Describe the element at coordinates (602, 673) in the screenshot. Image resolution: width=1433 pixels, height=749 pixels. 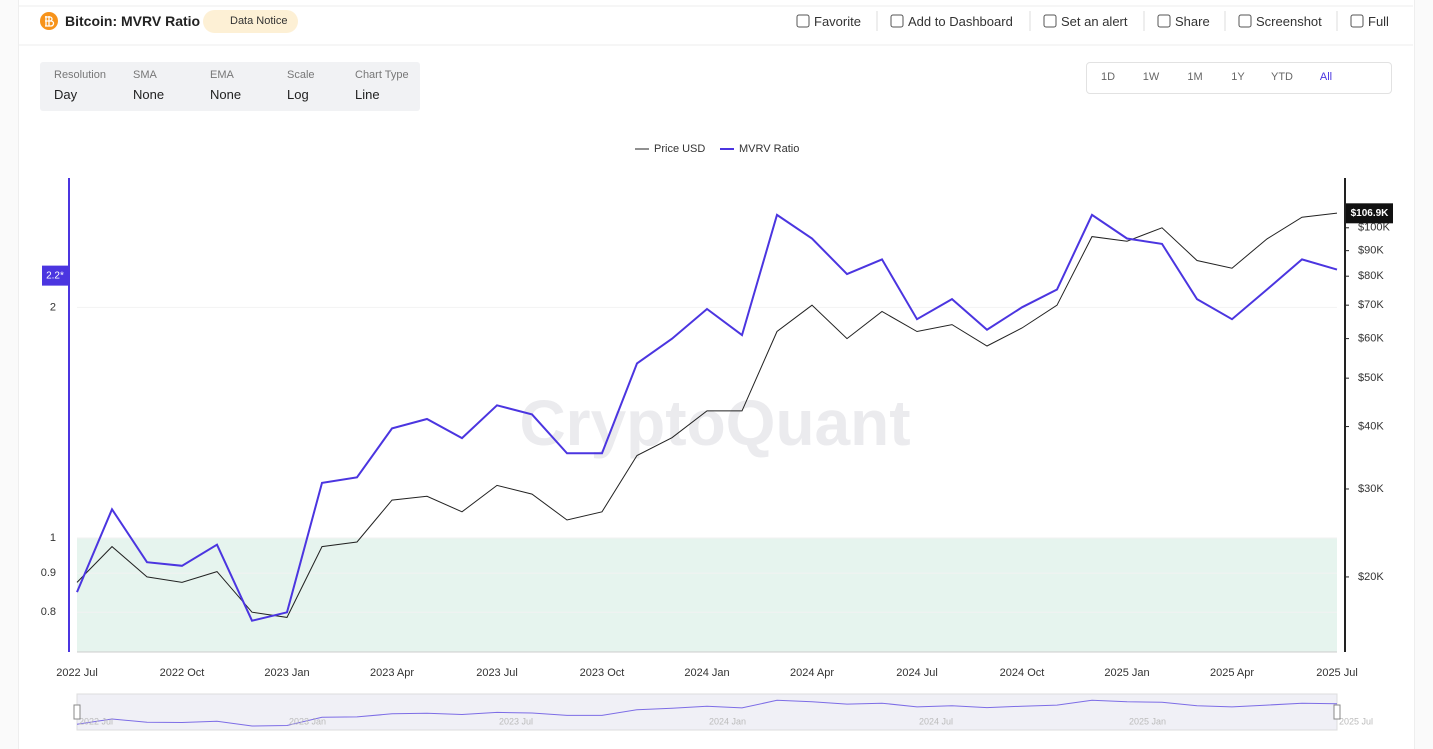
I see `x-tick-label: 2023 Oct` at that location.